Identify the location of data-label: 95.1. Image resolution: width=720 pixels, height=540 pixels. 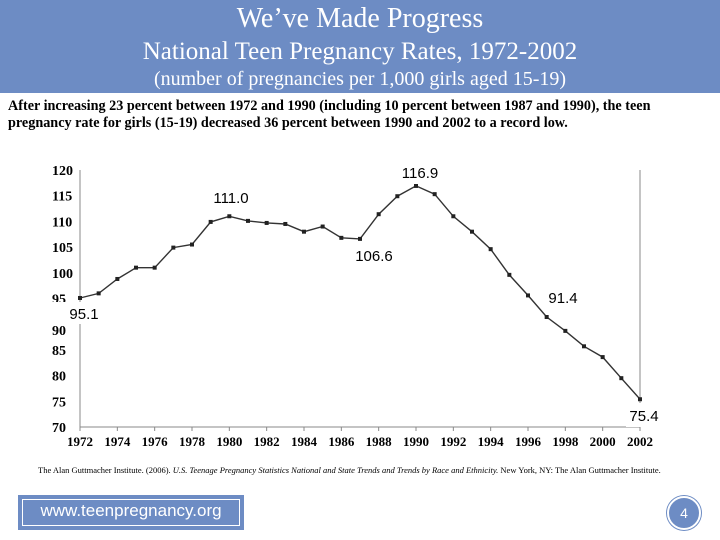
(83, 314).